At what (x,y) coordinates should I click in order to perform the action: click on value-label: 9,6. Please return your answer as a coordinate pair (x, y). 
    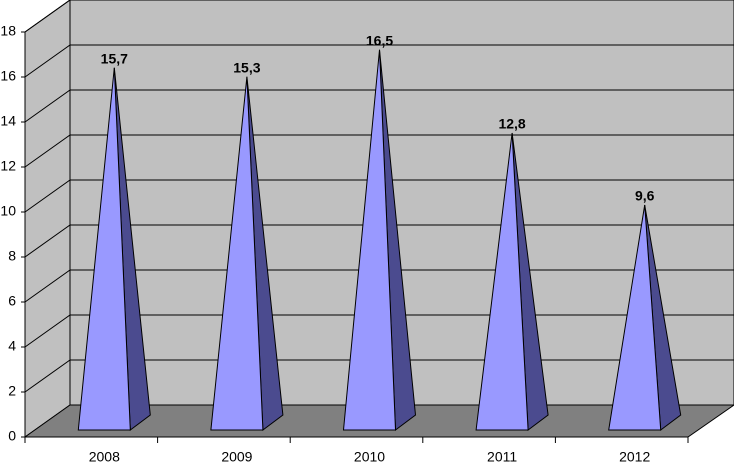
    Looking at the image, I should click on (645, 196).